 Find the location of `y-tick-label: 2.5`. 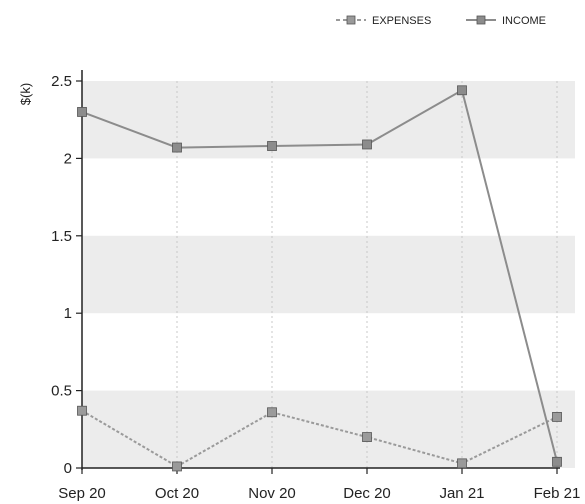

y-tick-label: 2.5 is located at coordinates (61, 81).